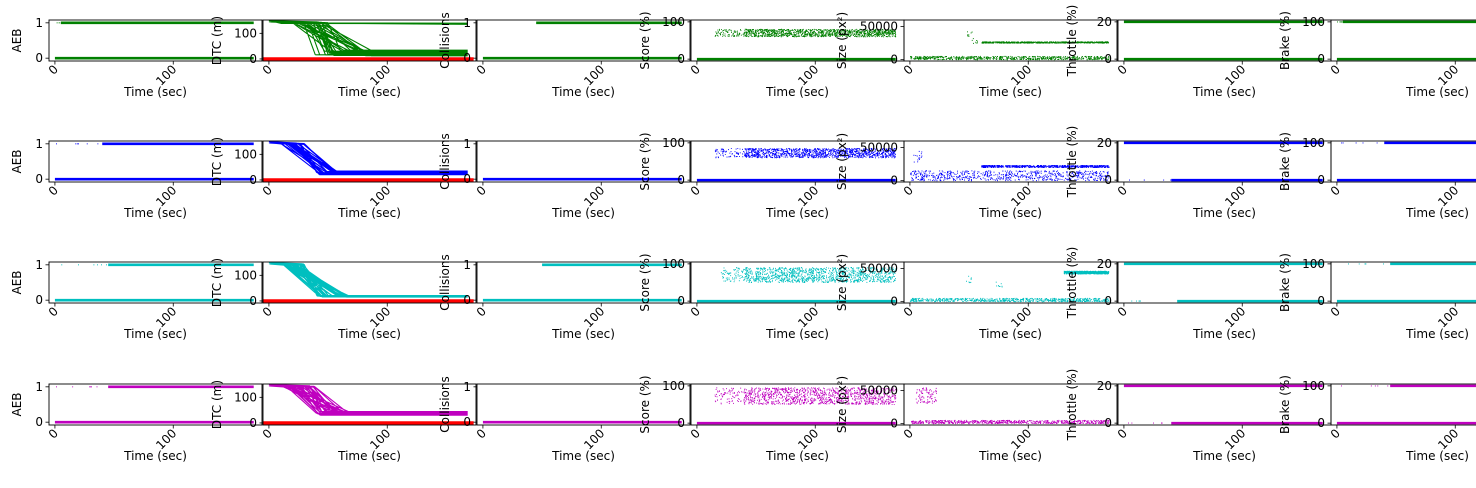 The image size is (1476, 488). I want to click on subplot-yolov2-tiny-collisions: 0 1 0 100 Time (sec) Collisions, so click(564, 55).